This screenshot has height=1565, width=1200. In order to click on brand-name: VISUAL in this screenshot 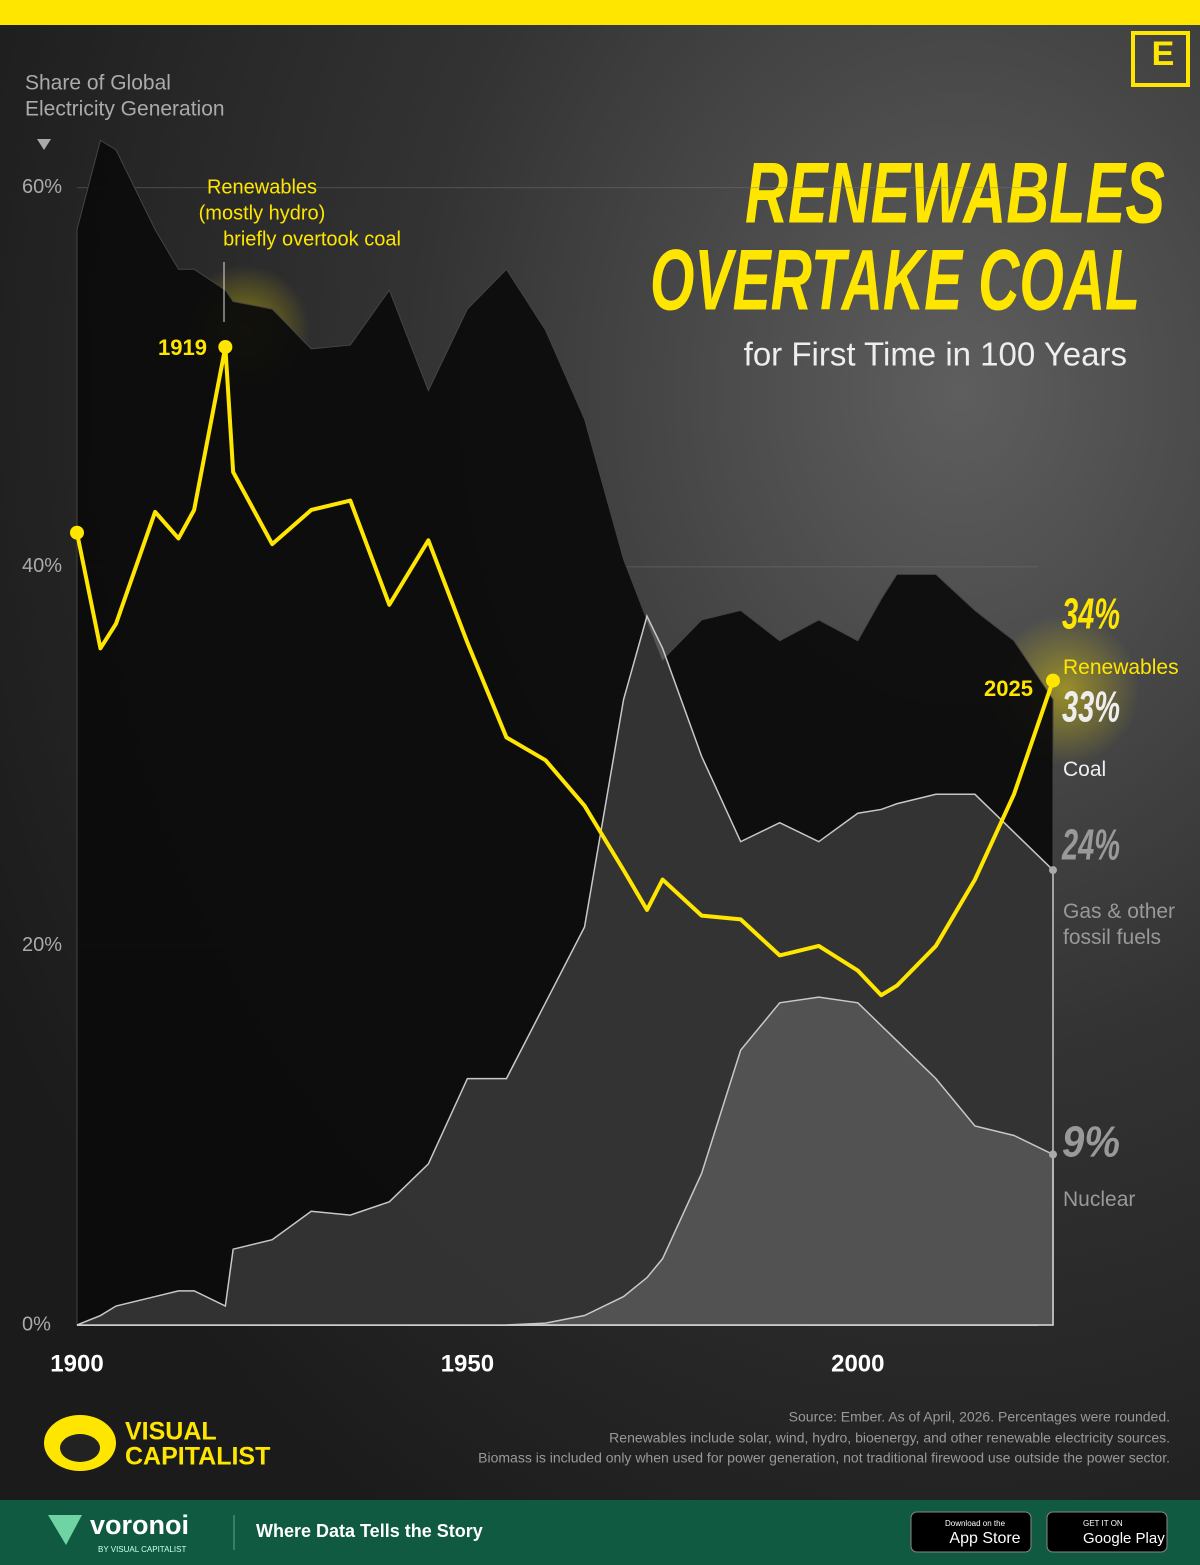, I will do `click(171, 1432)`.